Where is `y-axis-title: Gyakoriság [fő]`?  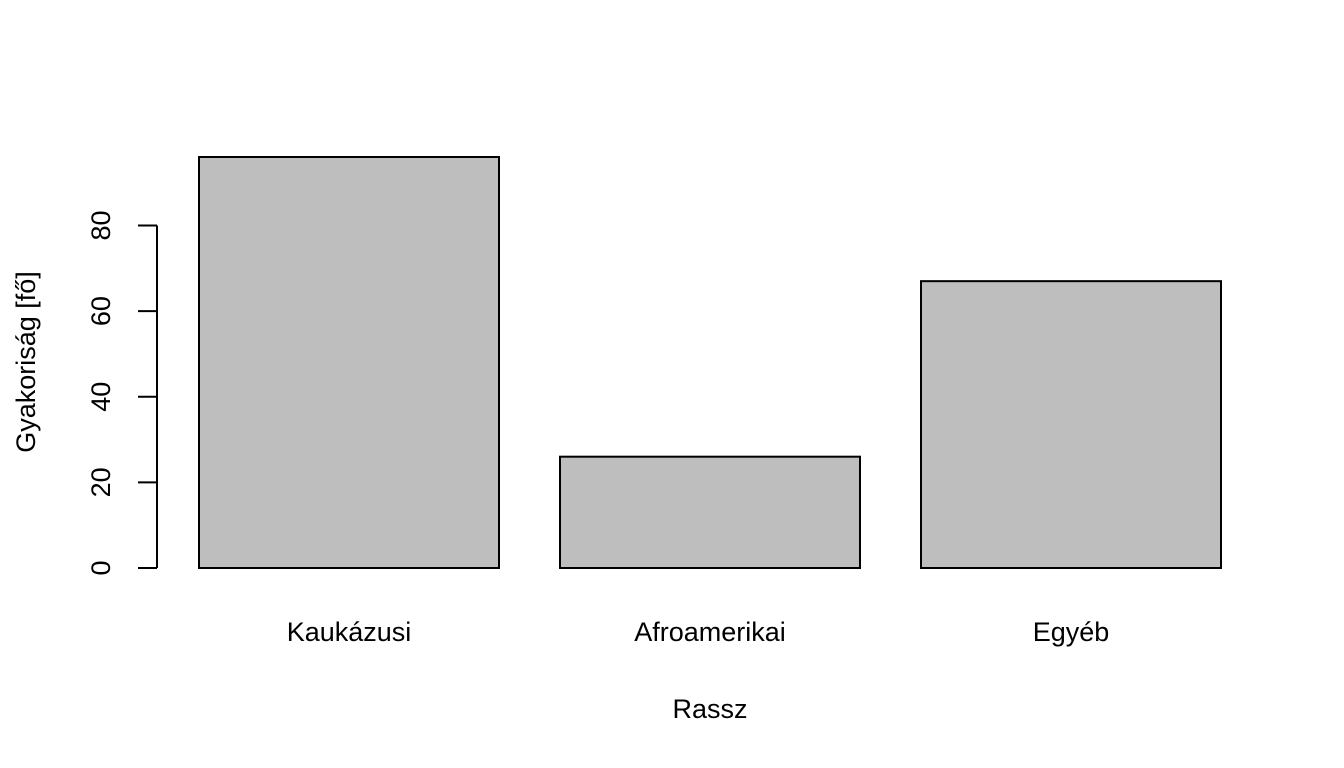
y-axis-title: Gyakoriság [fő] is located at coordinates (26, 362).